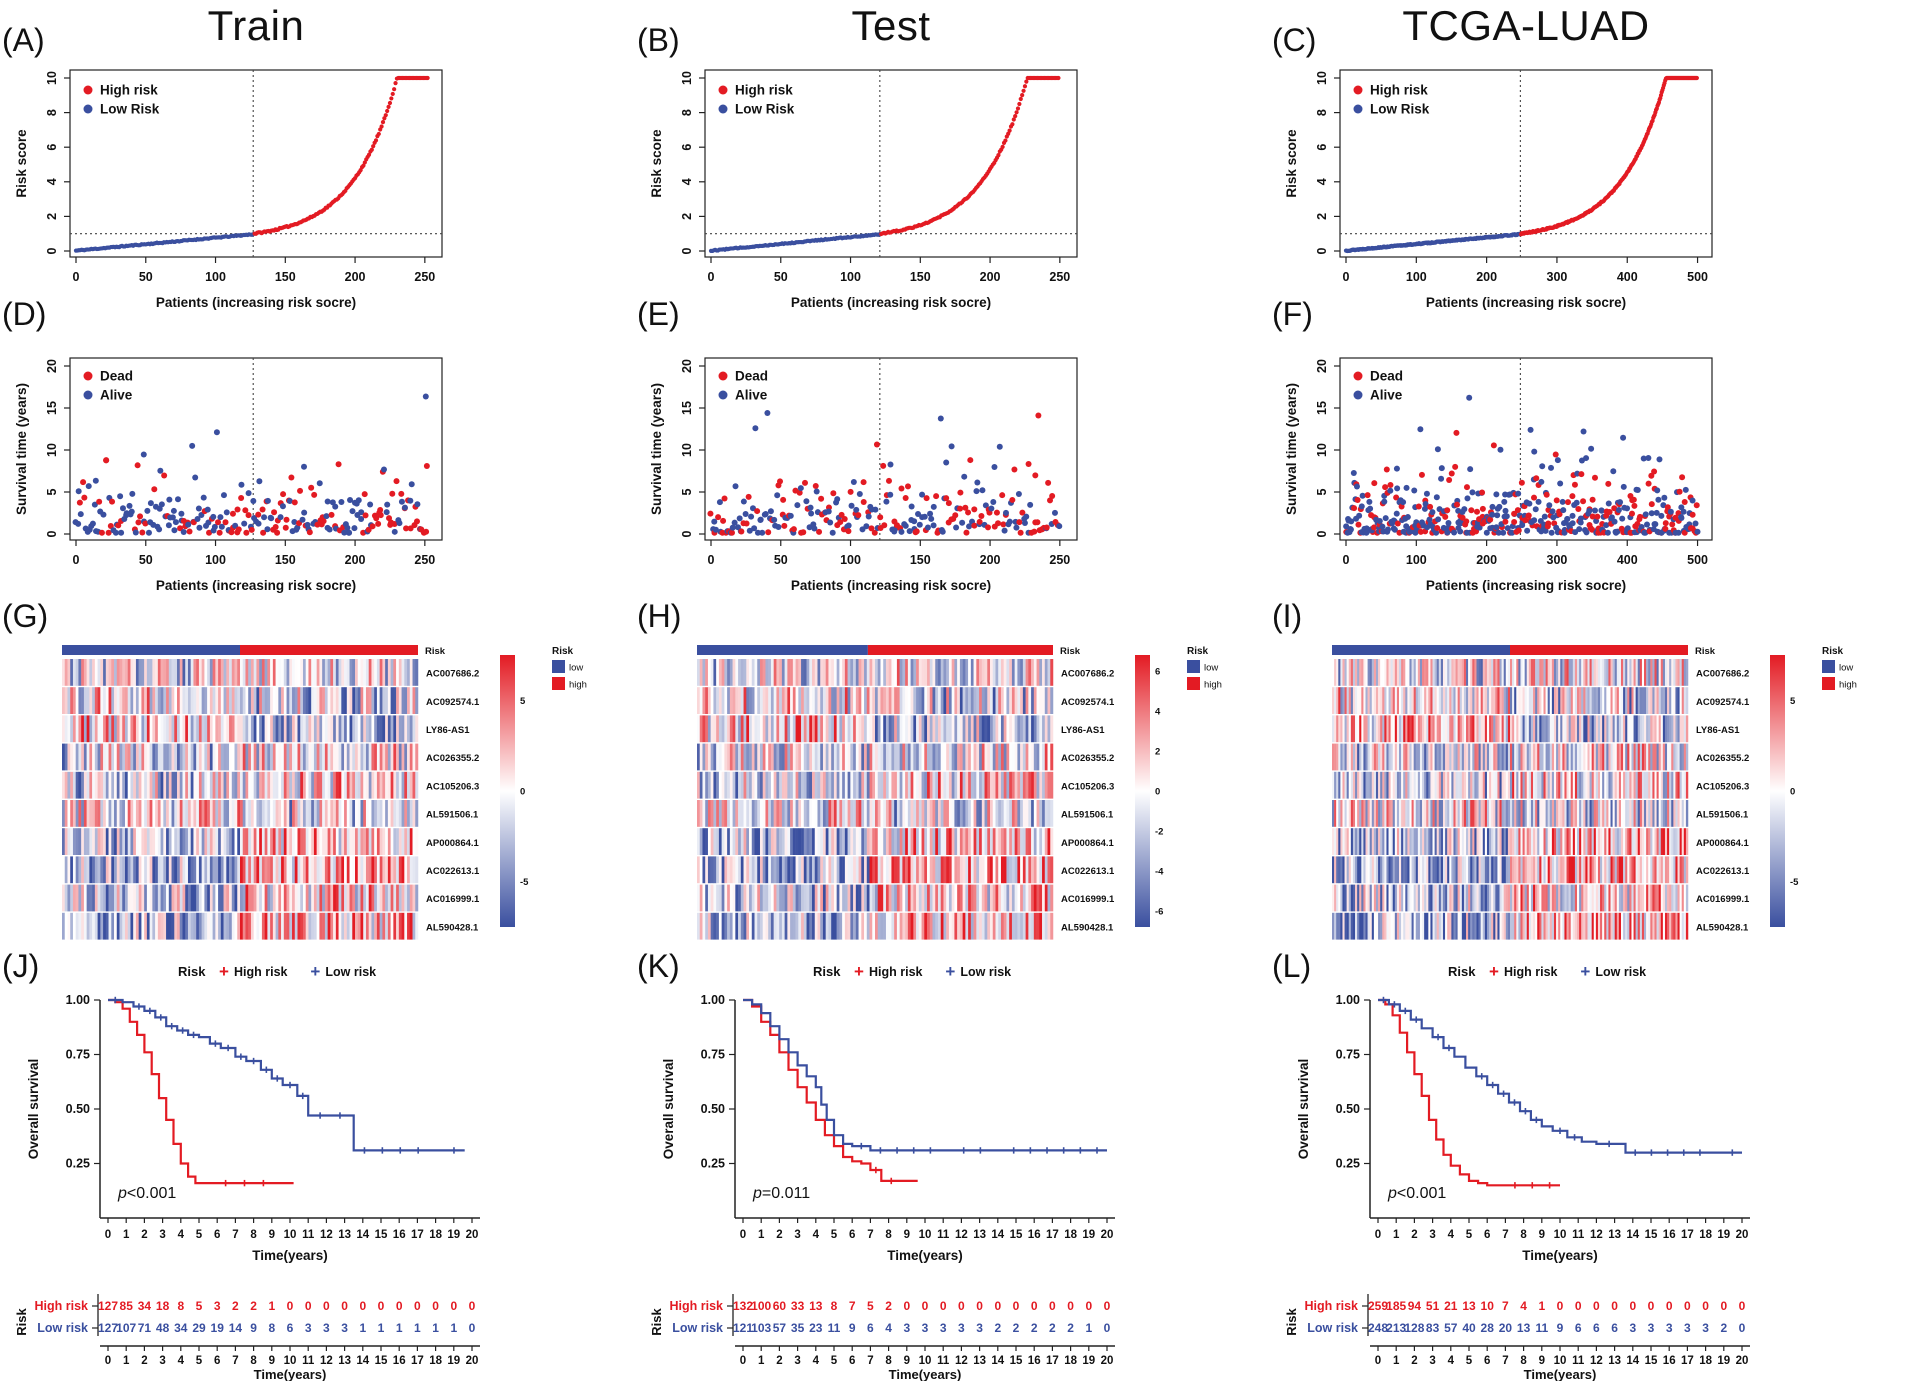 This screenshot has width=1905, height=1381. I want to click on at-risk-count: 103, so click(761, 1328).